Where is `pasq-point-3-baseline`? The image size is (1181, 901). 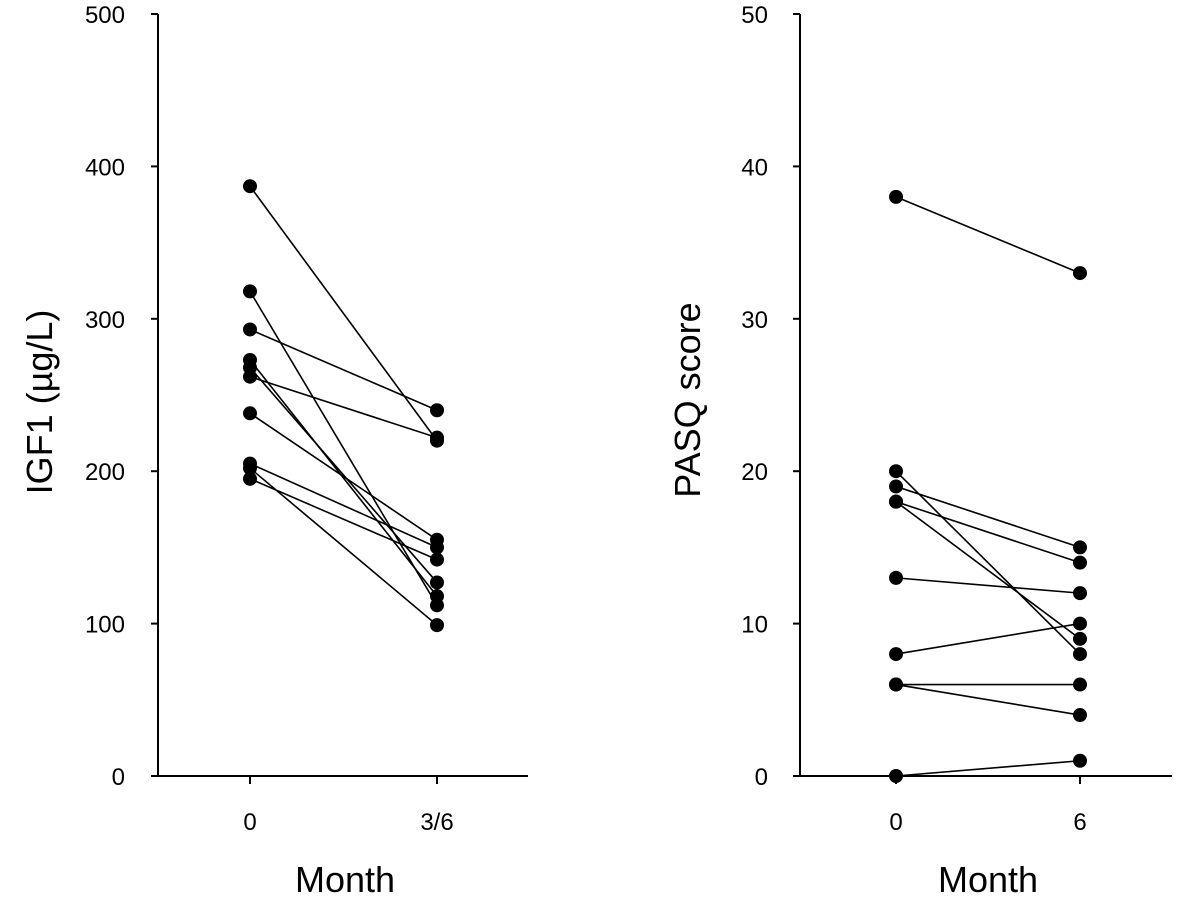 pasq-point-3-baseline is located at coordinates (896, 486).